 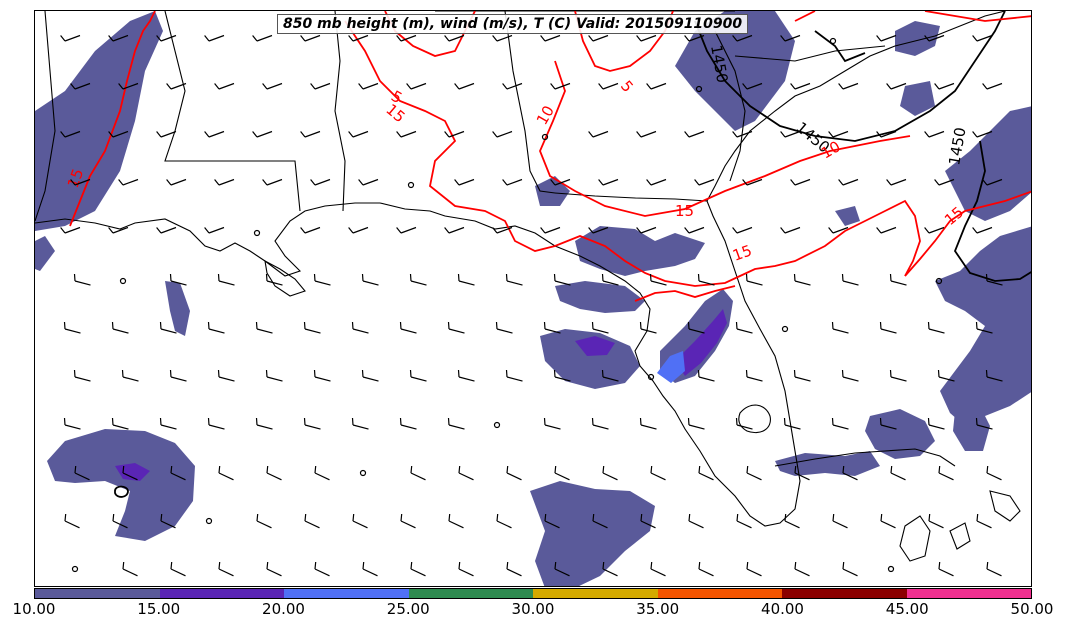 What do you see at coordinates (977, 16) in the screenshot?
I see `temperature-contour-top-right` at bounding box center [977, 16].